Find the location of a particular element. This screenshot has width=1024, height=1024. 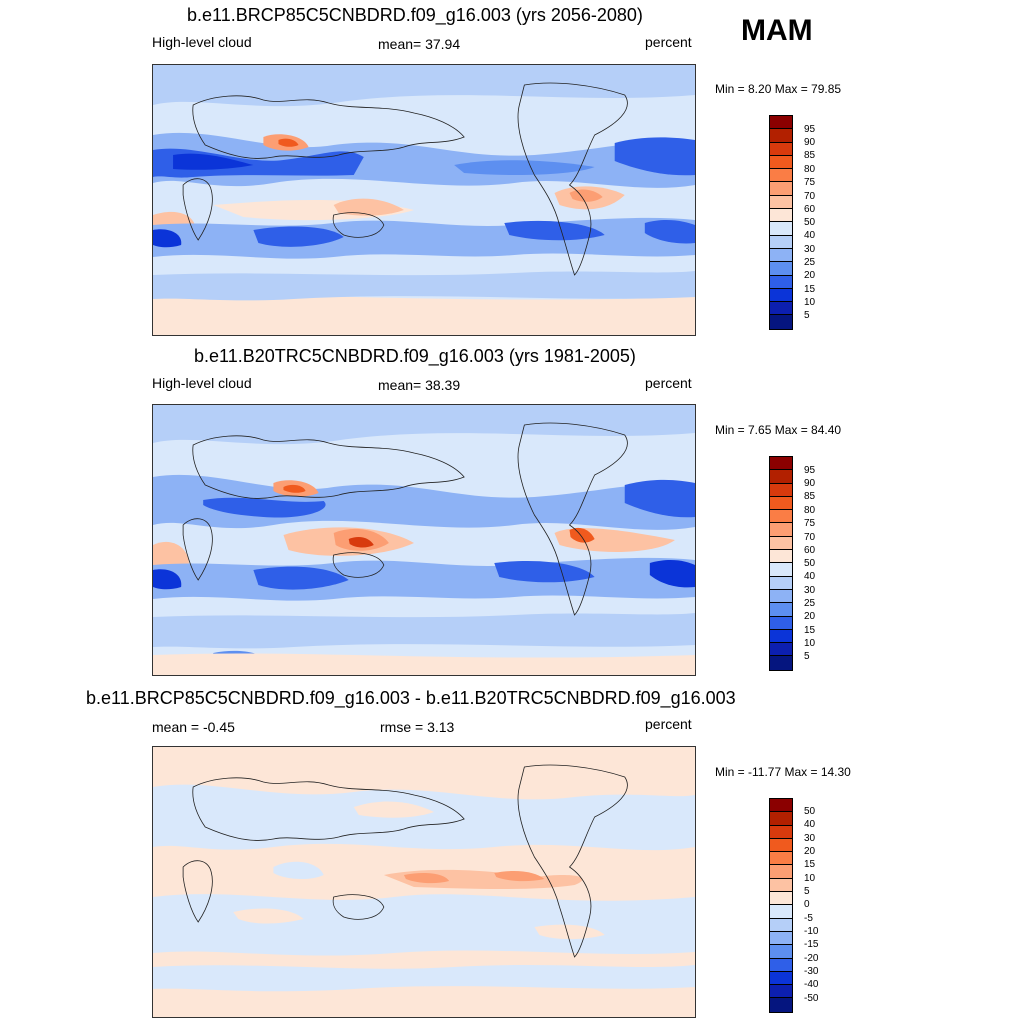

panel-3-units: percent is located at coordinates (668, 724).